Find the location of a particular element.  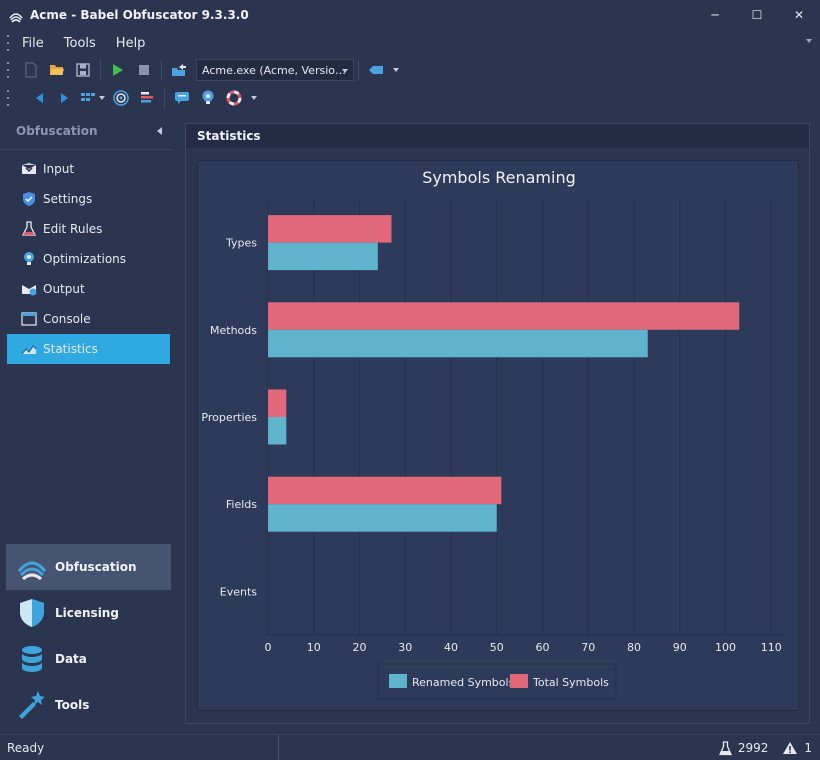

section-tools: Tools is located at coordinates (88, 705).